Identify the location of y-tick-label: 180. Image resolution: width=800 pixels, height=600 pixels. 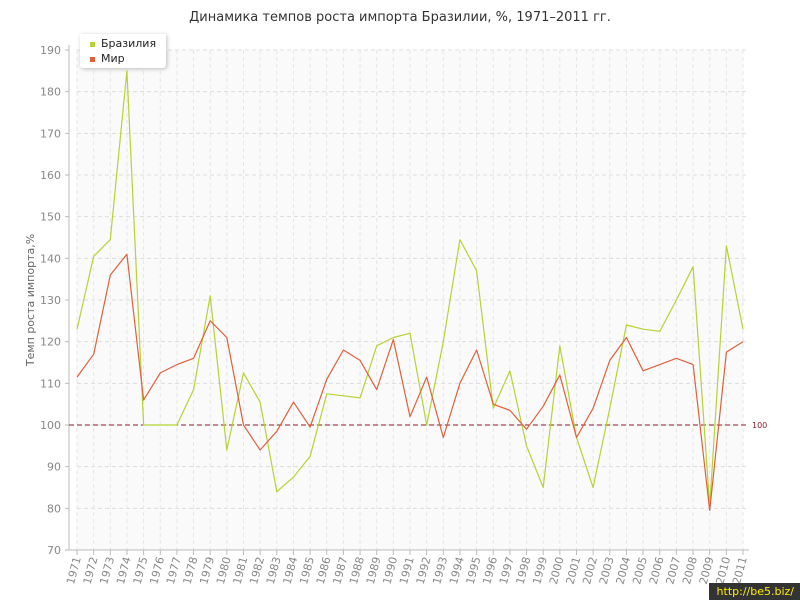
(50, 92).